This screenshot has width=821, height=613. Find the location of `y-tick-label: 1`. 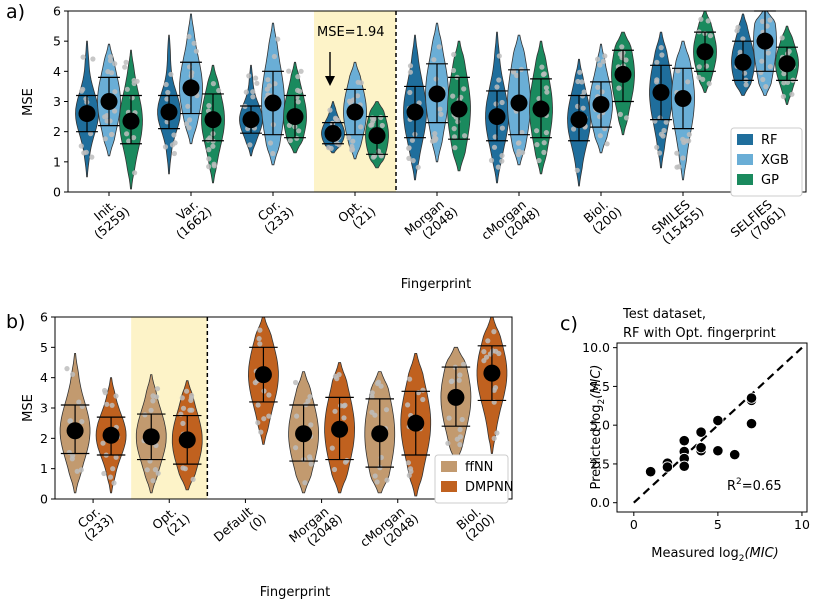

y-tick-label: 1 is located at coordinates (44, 468).